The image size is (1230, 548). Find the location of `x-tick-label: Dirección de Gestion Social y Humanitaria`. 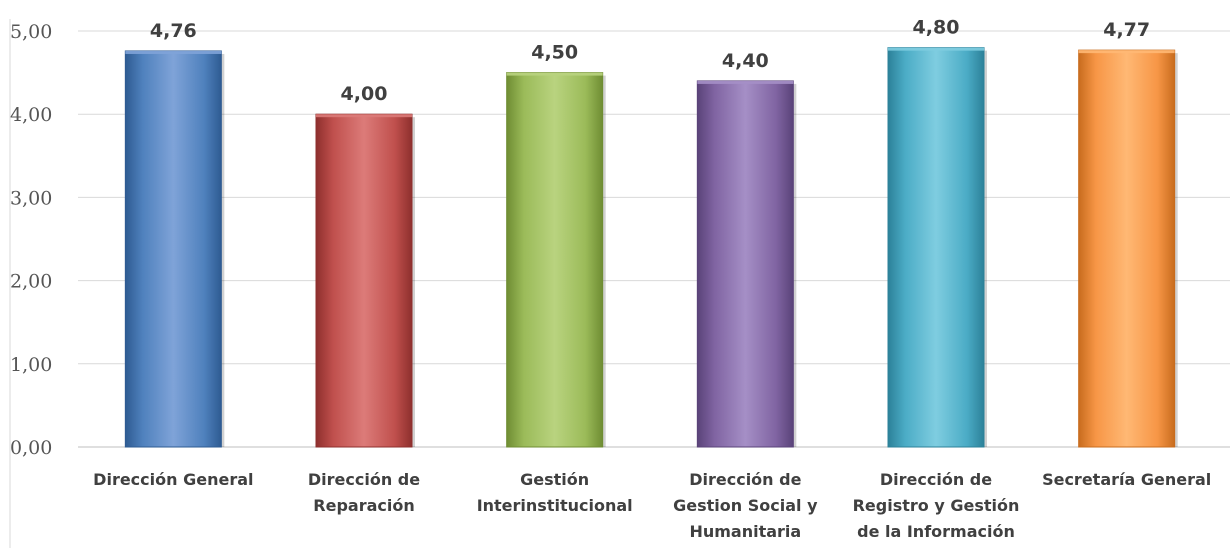

x-tick-label: Dirección de Gestion Social y Humanitaria is located at coordinates (745, 505).